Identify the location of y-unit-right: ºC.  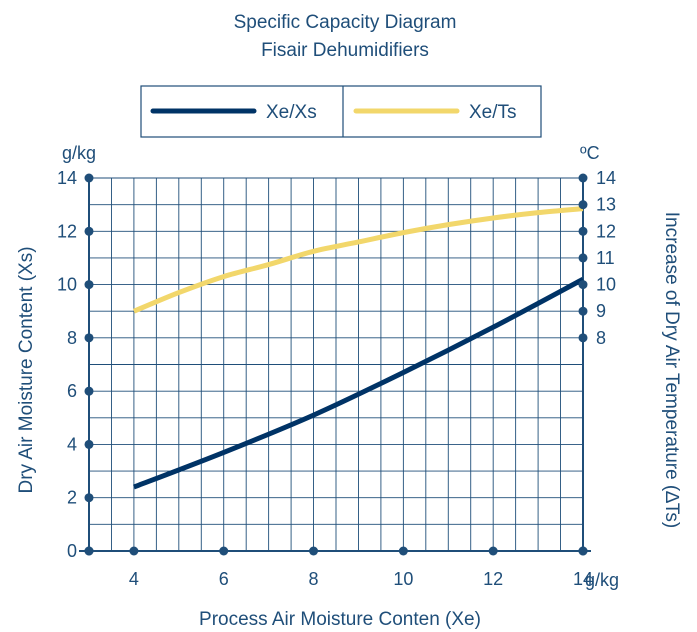
(590, 153).